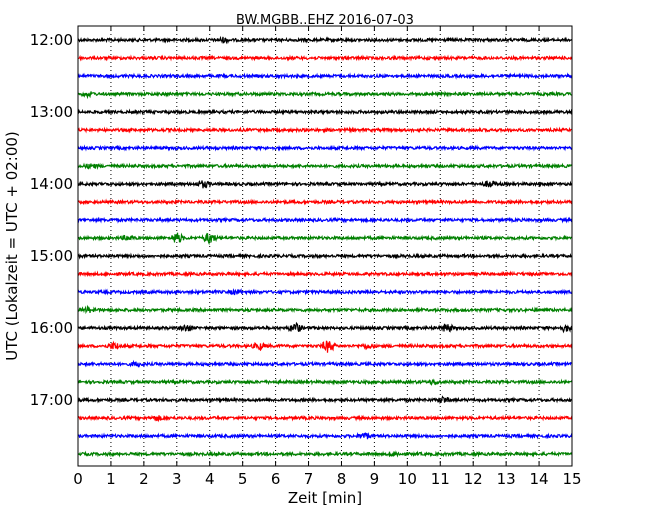 The width and height of the screenshot is (650, 520). What do you see at coordinates (309, 479) in the screenshot?
I see `x-tick-label: 7` at bounding box center [309, 479].